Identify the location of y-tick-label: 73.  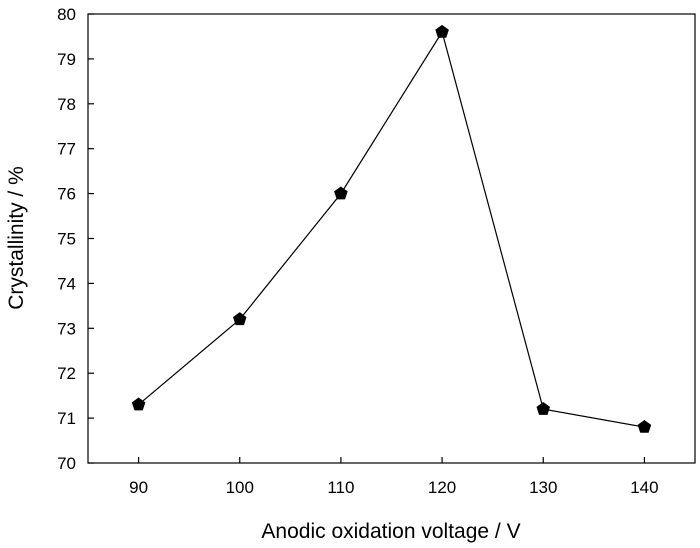
(66, 328).